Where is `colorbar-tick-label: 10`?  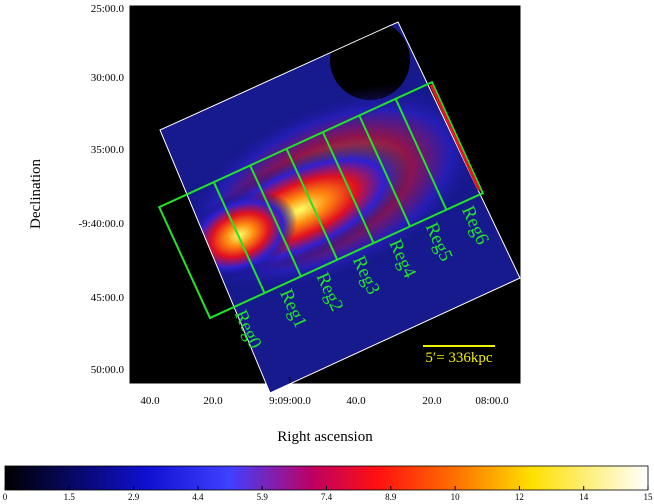
colorbar-tick-label: 10 is located at coordinates (456, 497).